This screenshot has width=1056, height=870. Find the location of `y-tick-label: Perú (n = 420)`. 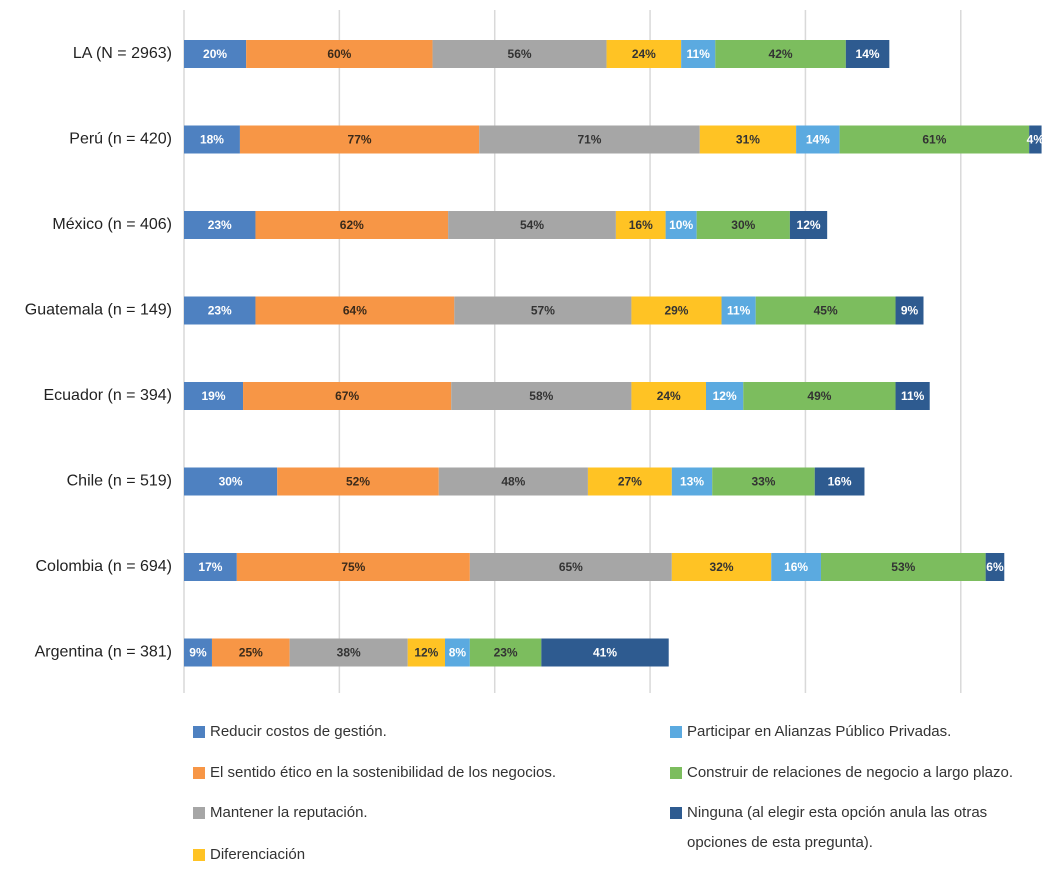

y-tick-label: Perú (n = 420) is located at coordinates (120, 139).